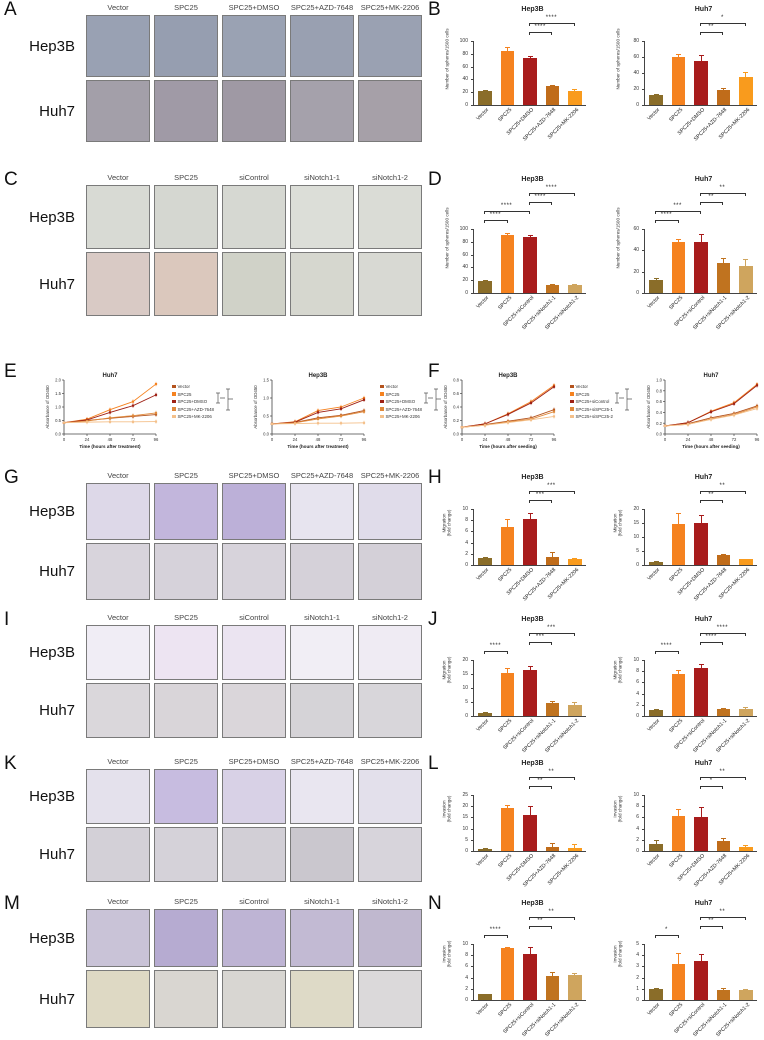 Image resolution: width=764 pixels, height=1040 pixels. Describe the element at coordinates (591, 401) in the screenshot. I see `legend-item: SPC25+siControl` at that location.